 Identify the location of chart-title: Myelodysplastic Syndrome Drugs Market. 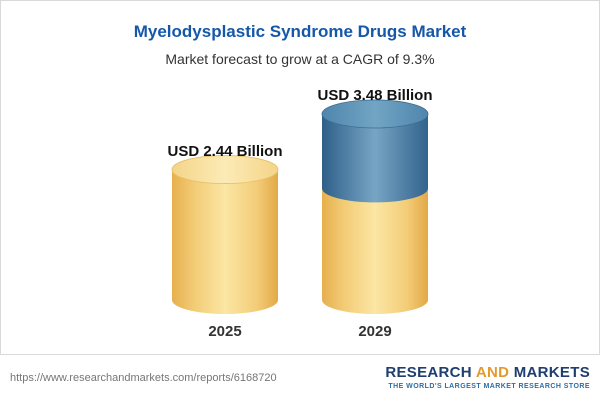
(300, 31).